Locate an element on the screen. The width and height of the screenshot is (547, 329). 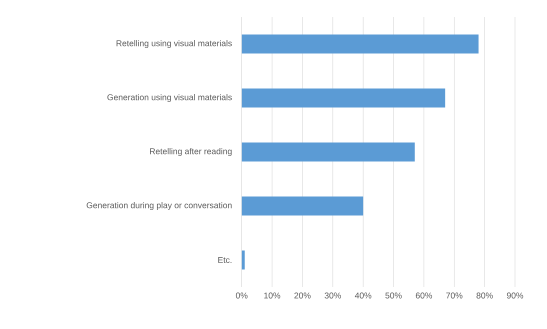
y-tick-label: Generation using visual materials is located at coordinates (169, 98).